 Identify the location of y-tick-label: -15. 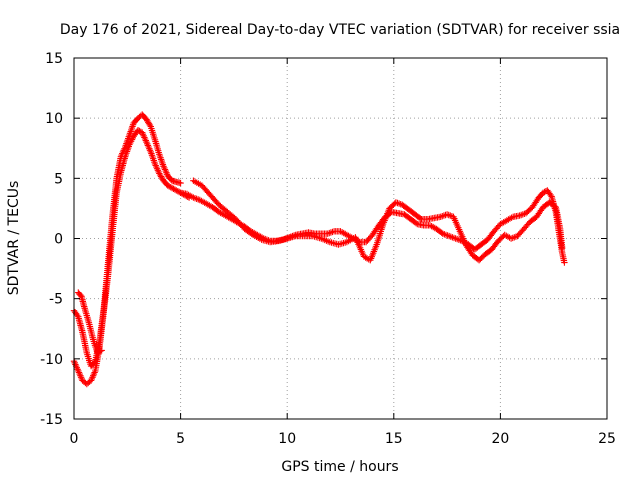
(51, 420).